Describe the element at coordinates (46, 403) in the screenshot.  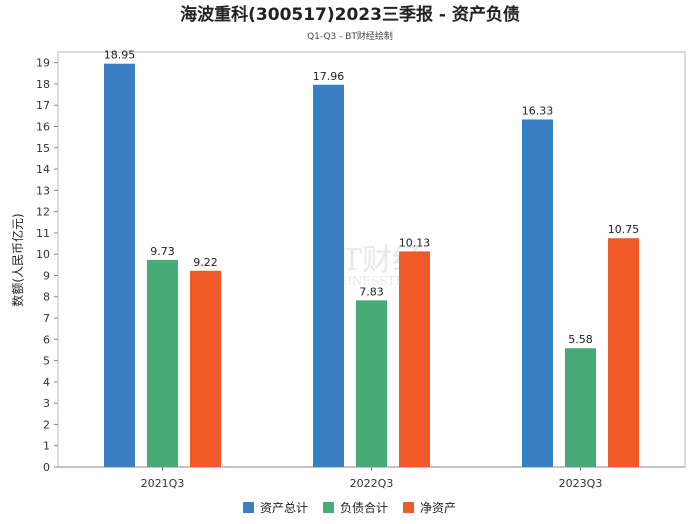
I see `y-tick-label: 3` at that location.